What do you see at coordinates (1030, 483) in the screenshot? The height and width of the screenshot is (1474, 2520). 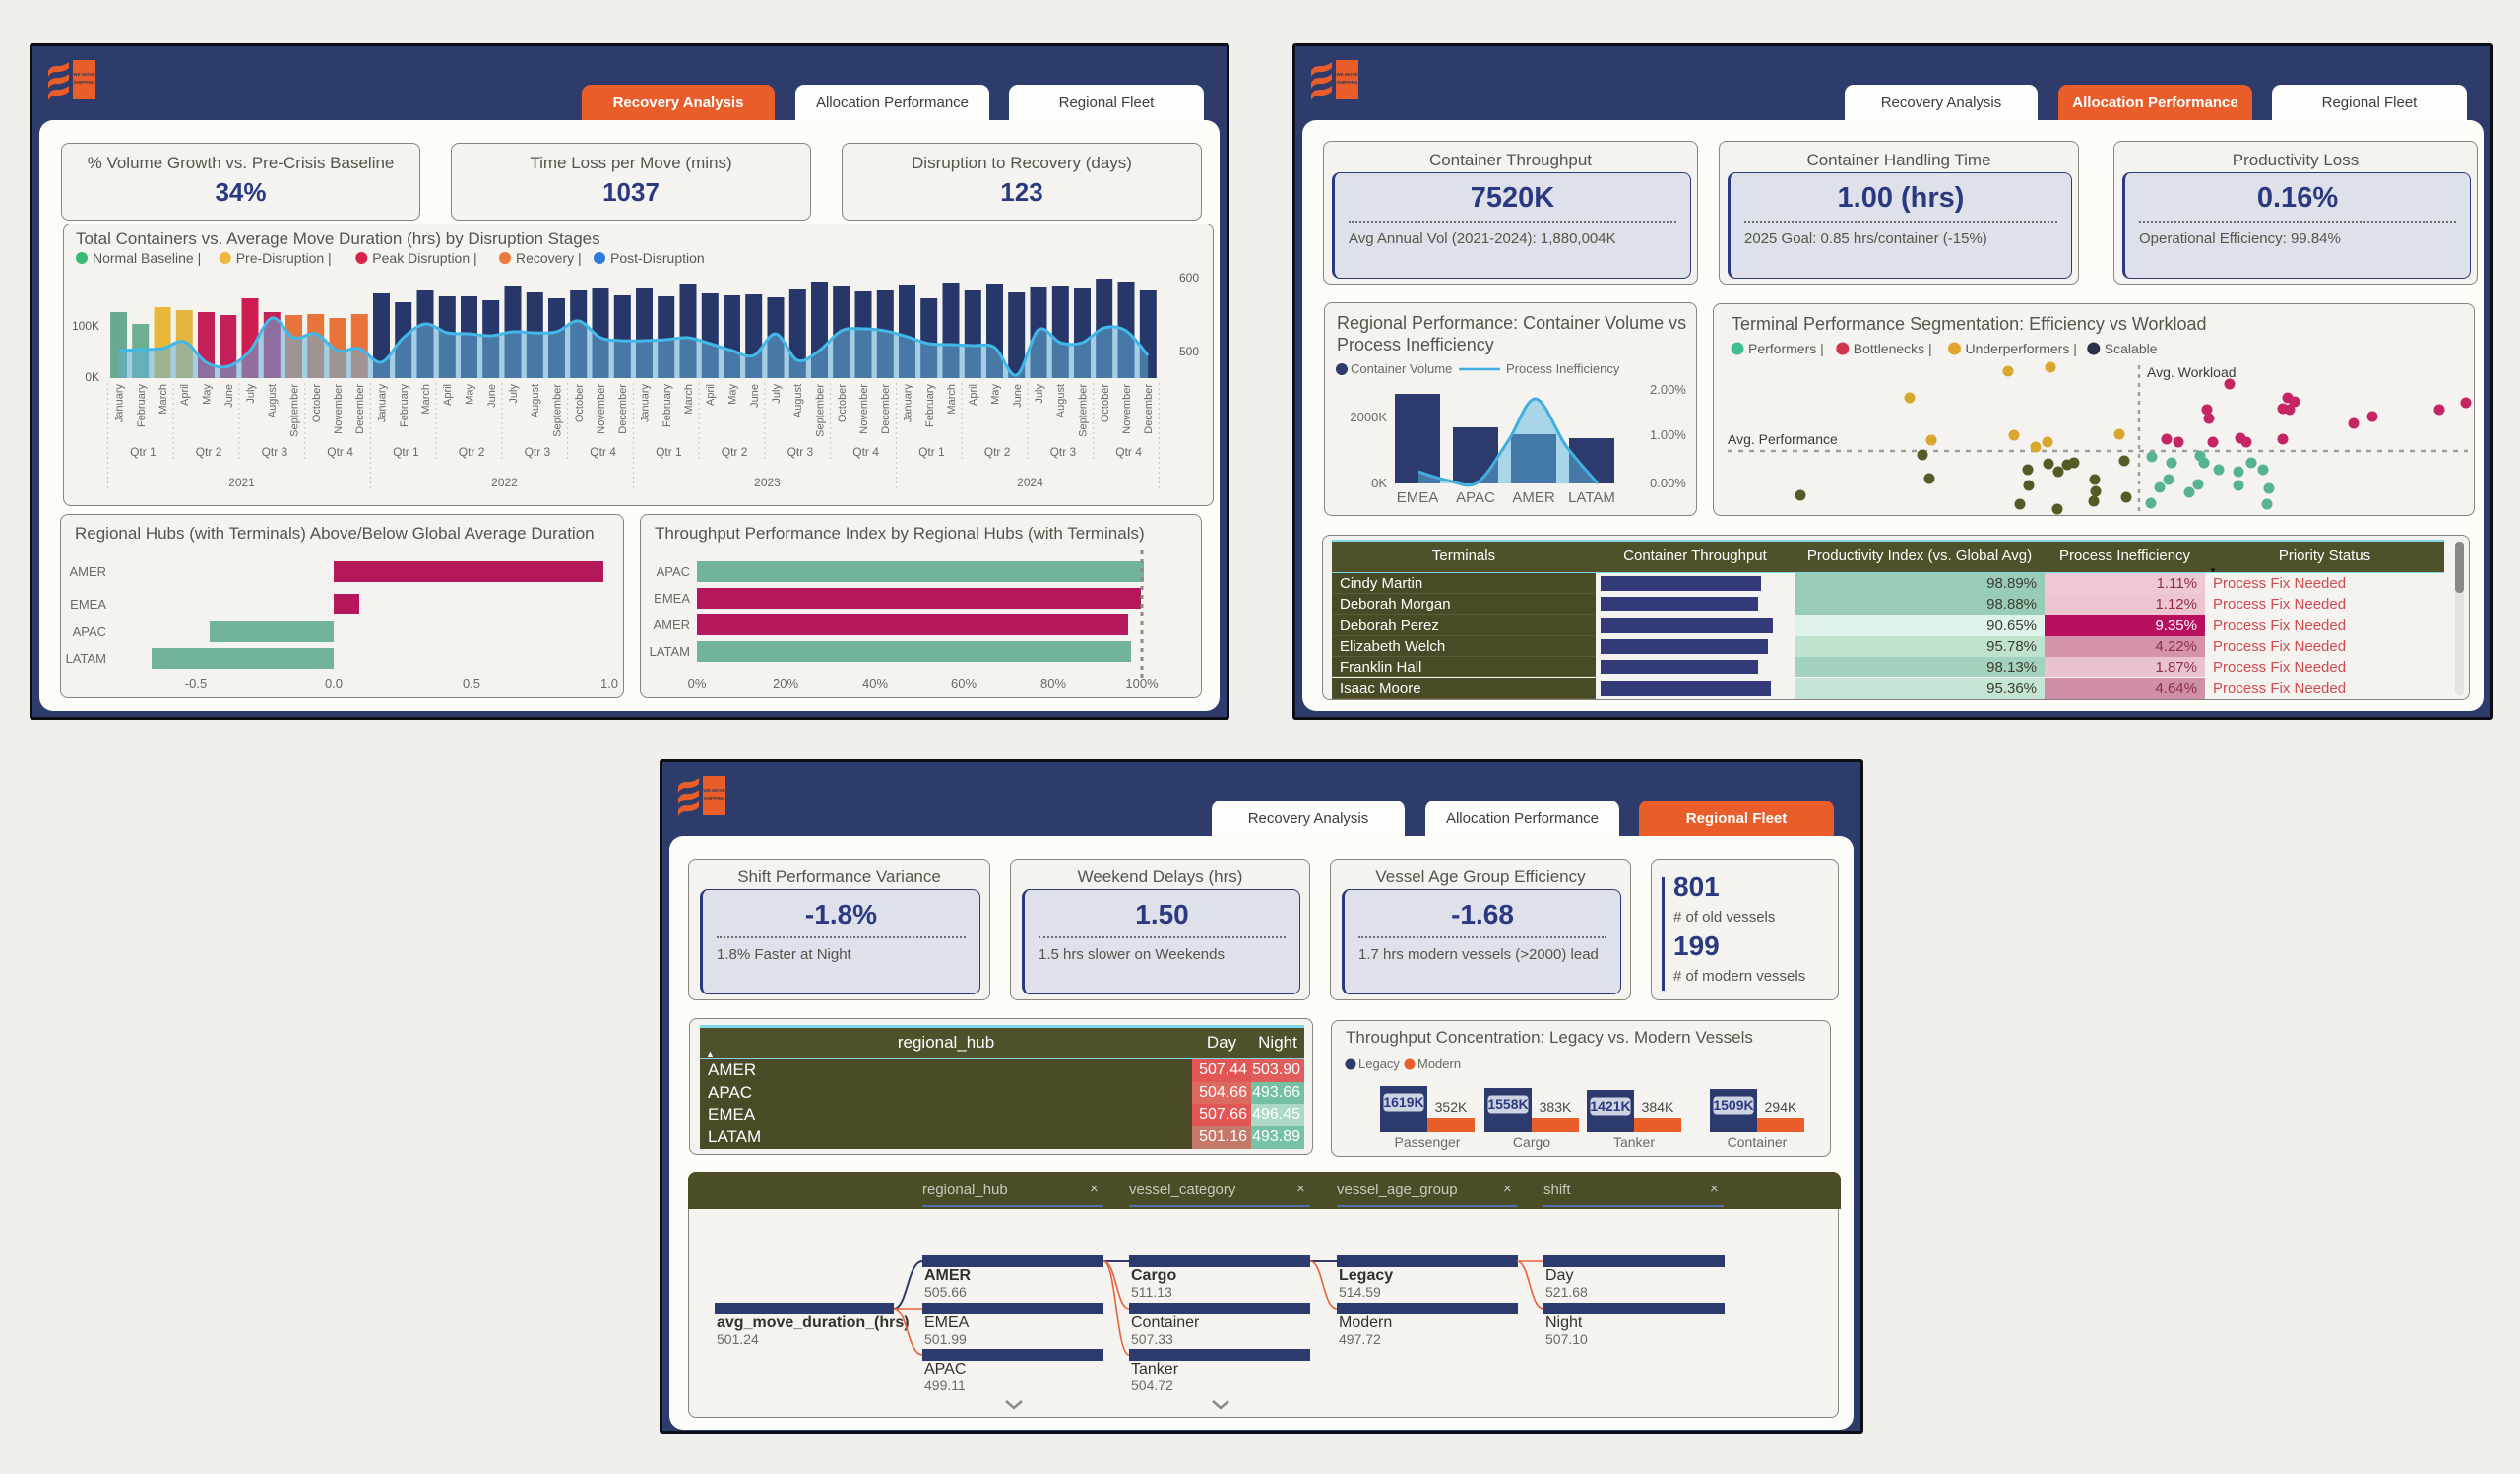 I see `svg-text: 2024` at bounding box center [1030, 483].